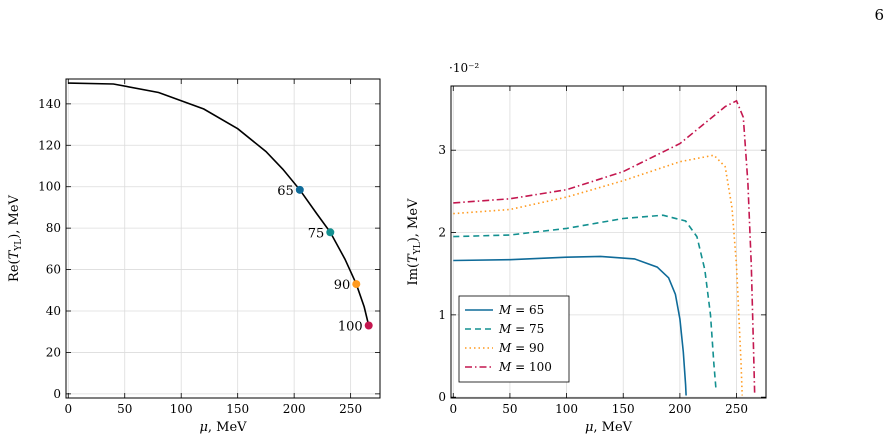  Describe the element at coordinates (49, 145) in the screenshot. I see `panel-1-ytick-label: 120` at that location.